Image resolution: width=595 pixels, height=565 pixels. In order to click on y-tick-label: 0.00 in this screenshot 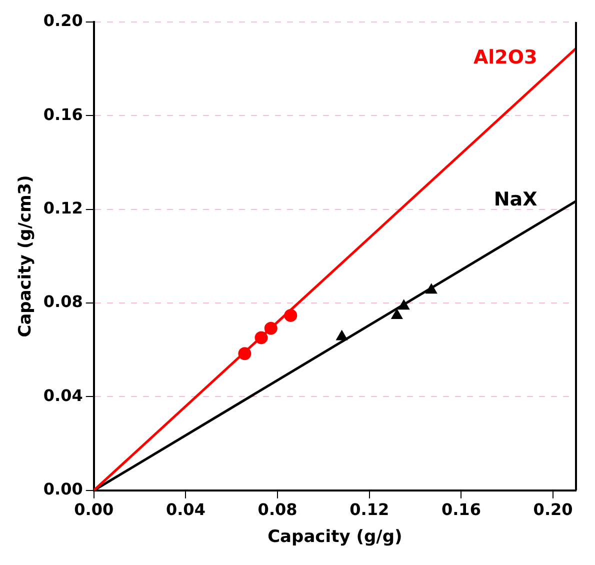, I will do `click(63, 489)`.